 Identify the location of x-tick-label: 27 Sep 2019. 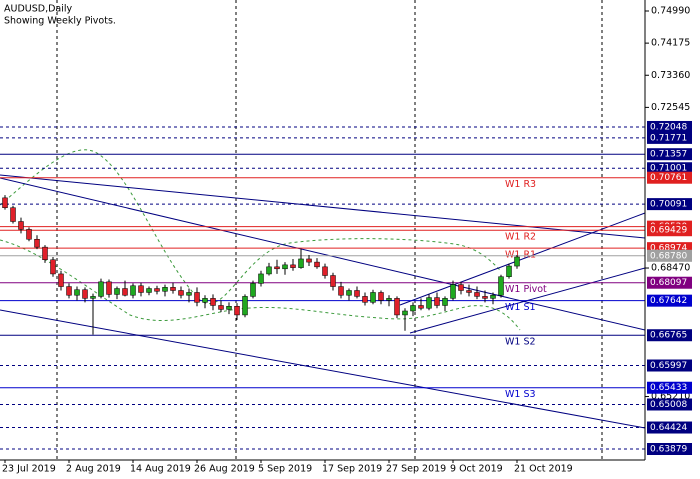
(416, 469).